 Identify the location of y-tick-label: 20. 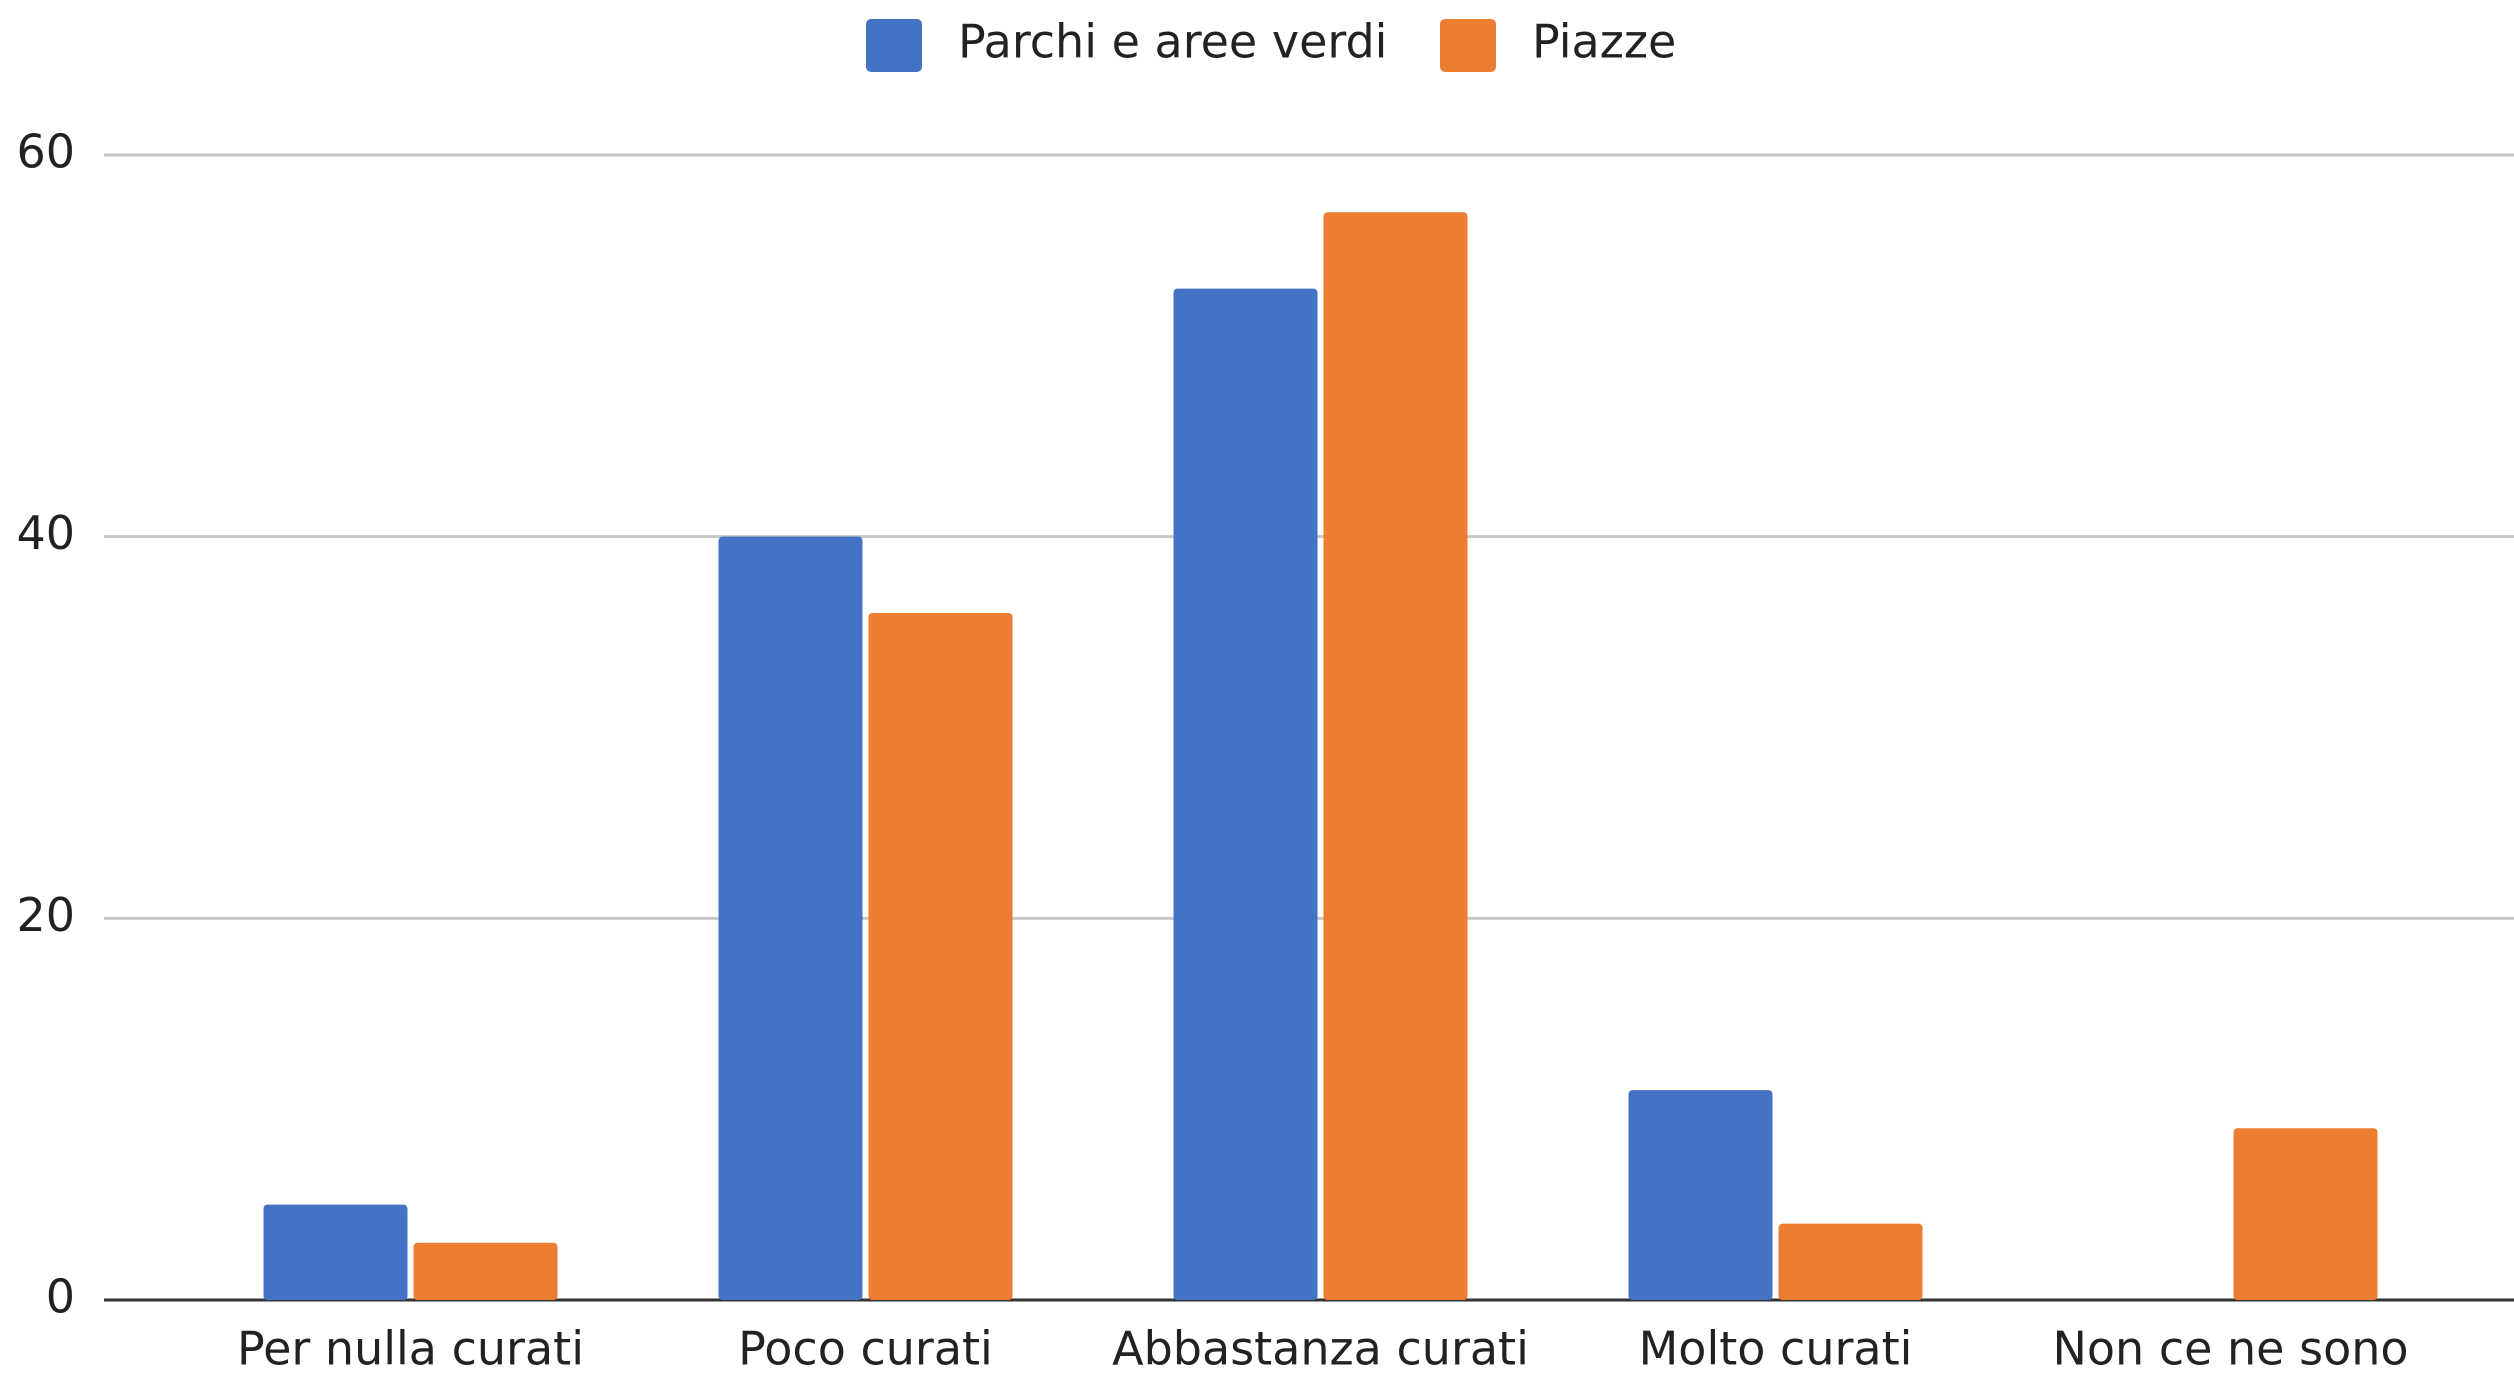
(45, 915).